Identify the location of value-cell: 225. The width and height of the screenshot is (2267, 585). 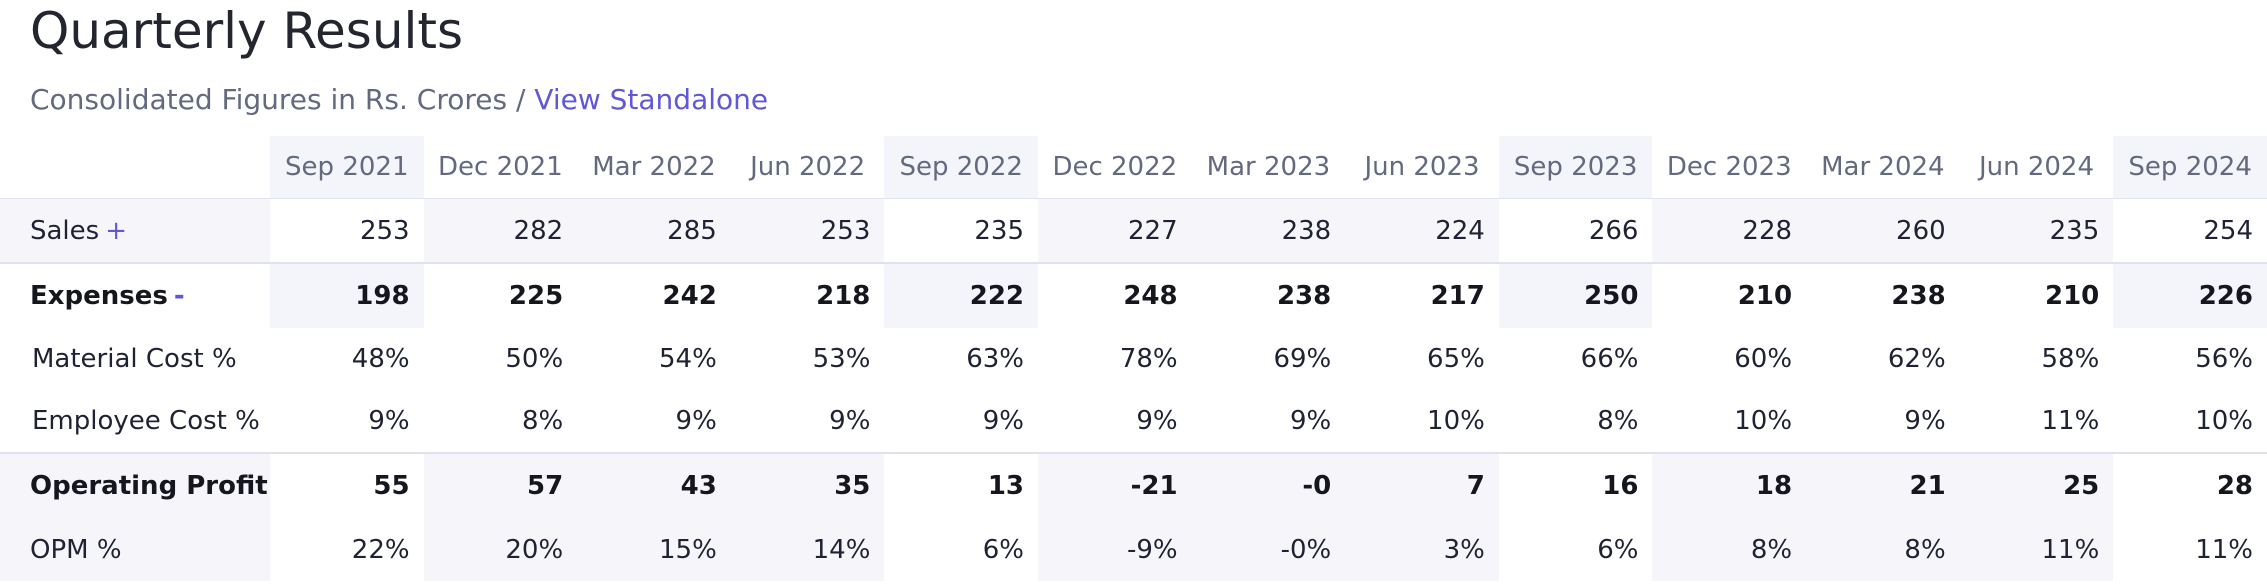
(536, 296).